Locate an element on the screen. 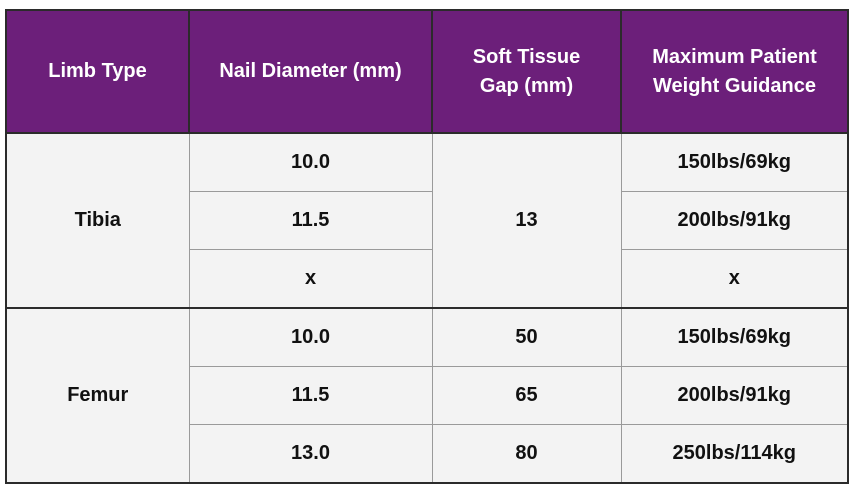 The width and height of the screenshot is (855, 499). table-row: x x is located at coordinates (427, 279).